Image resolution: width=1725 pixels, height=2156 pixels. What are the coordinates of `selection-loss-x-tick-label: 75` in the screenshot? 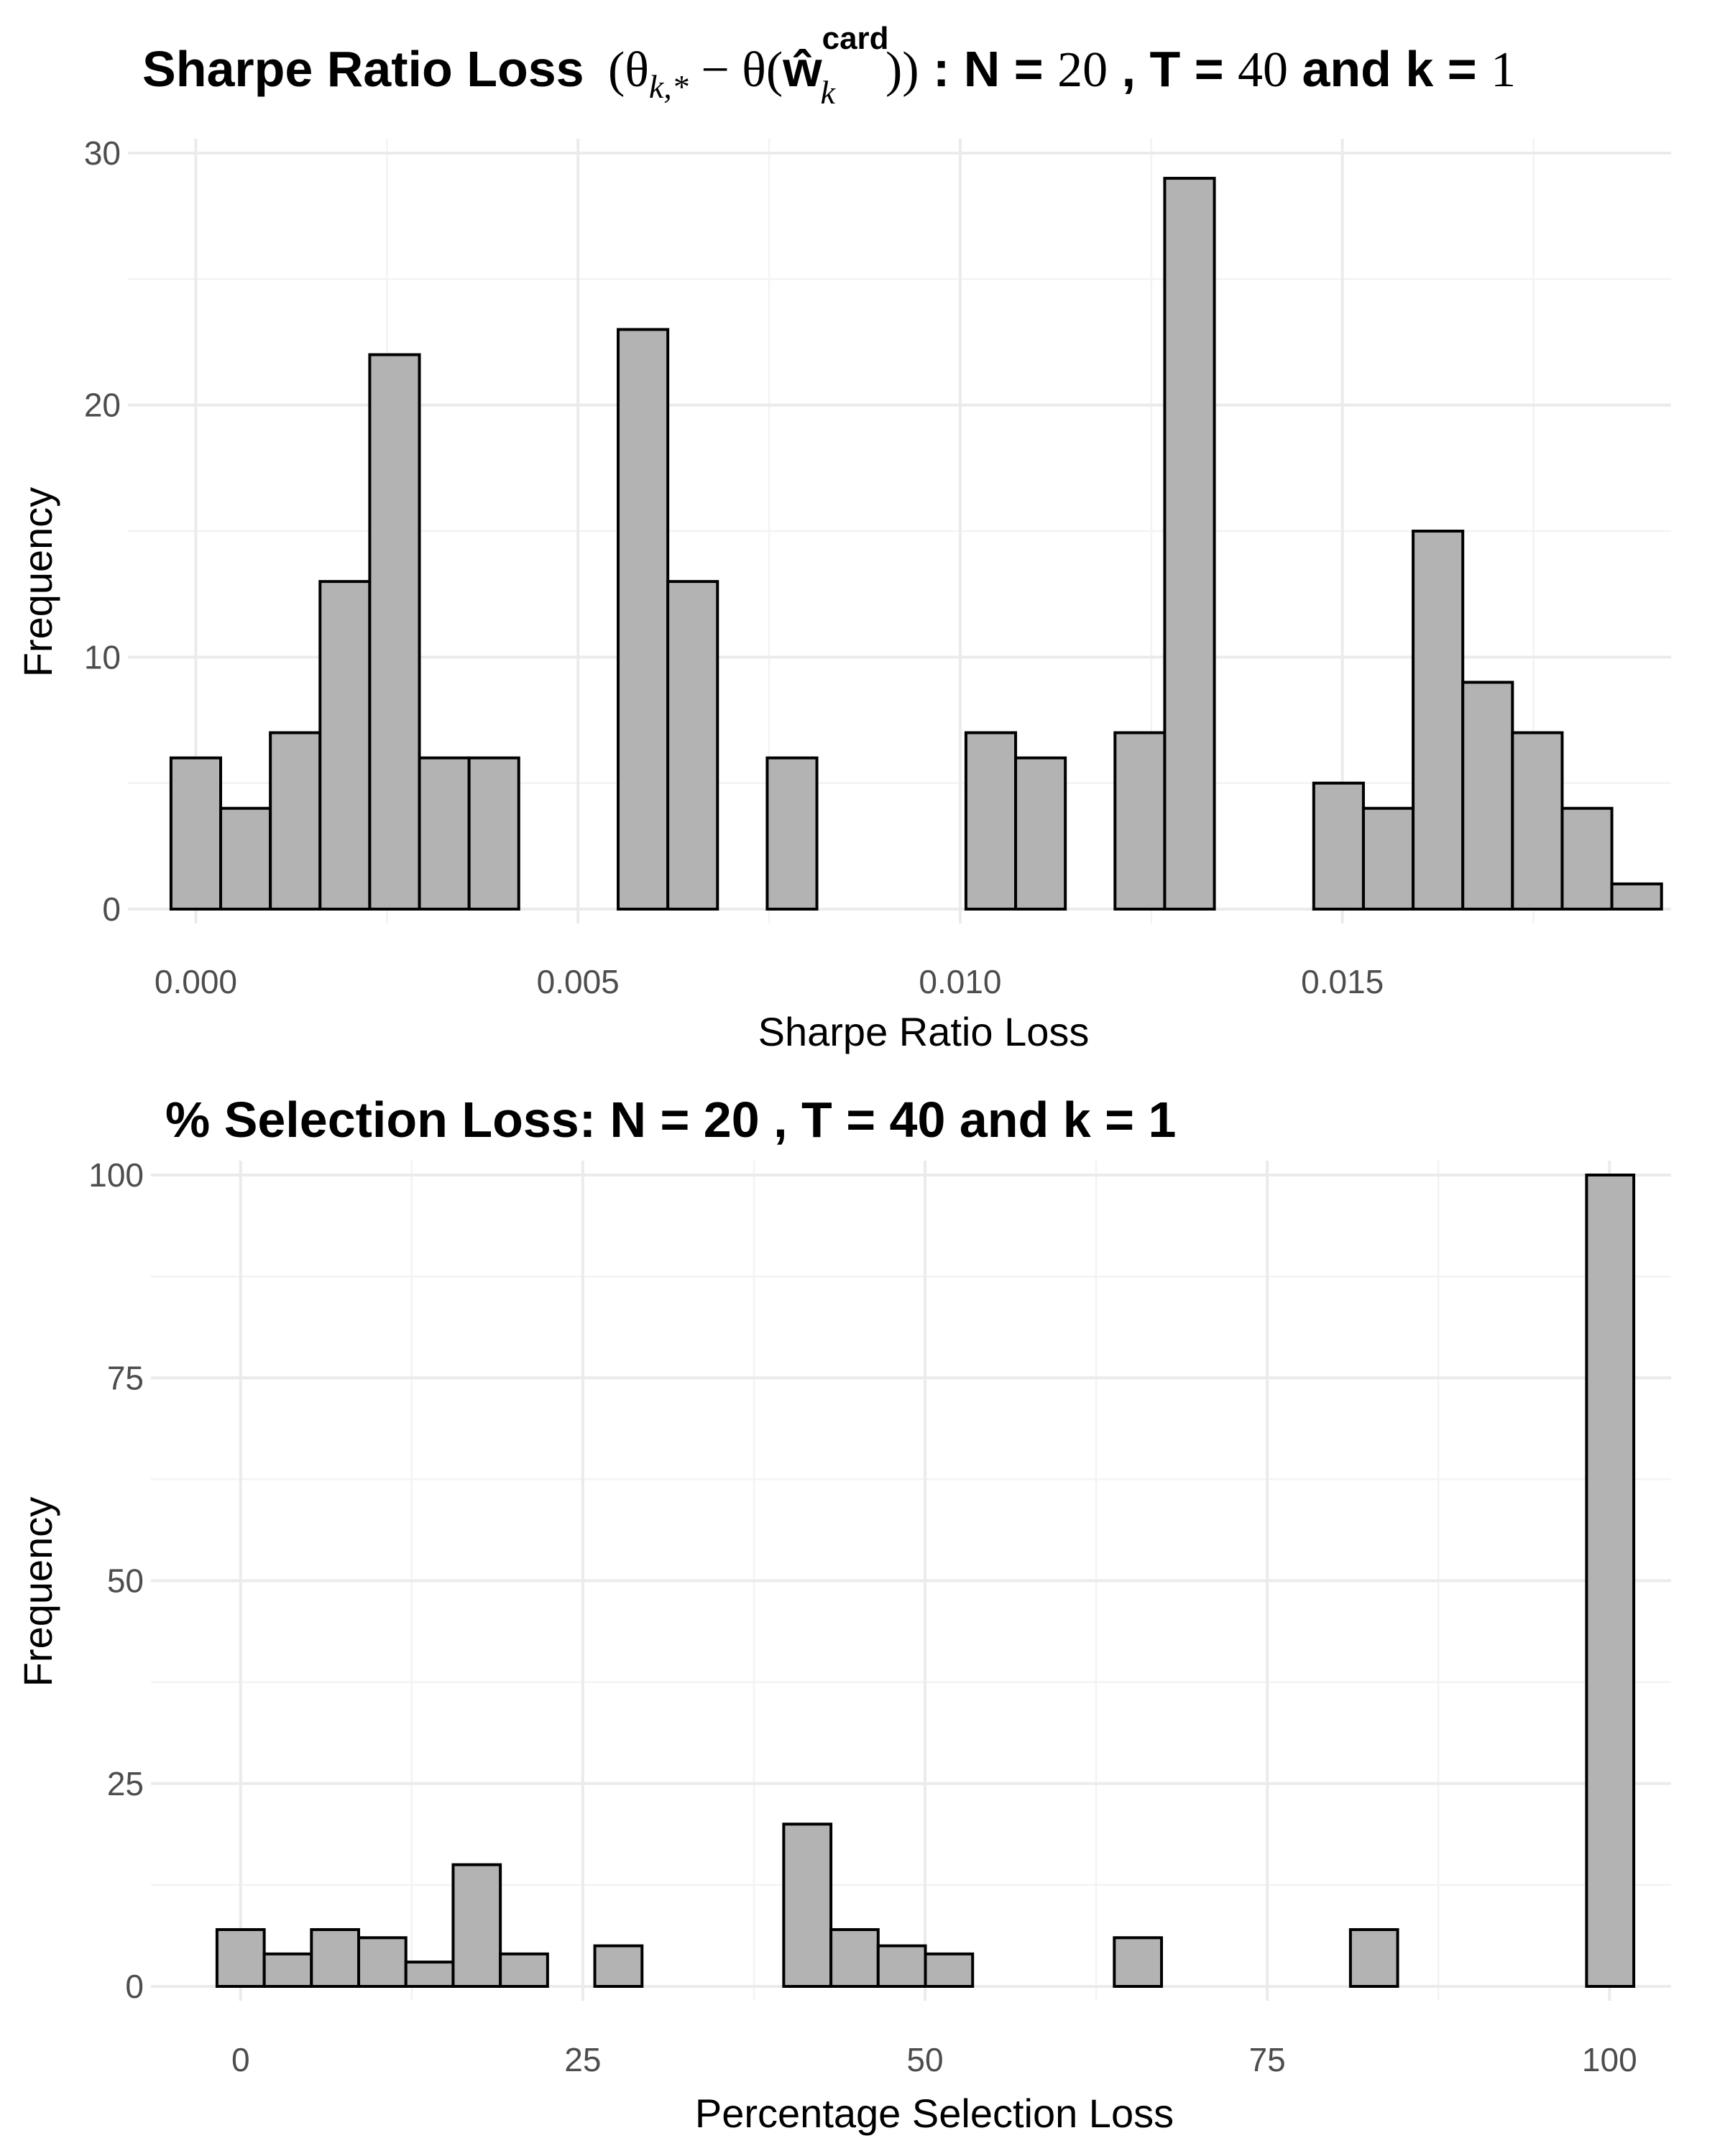 It's located at (1267, 2059).